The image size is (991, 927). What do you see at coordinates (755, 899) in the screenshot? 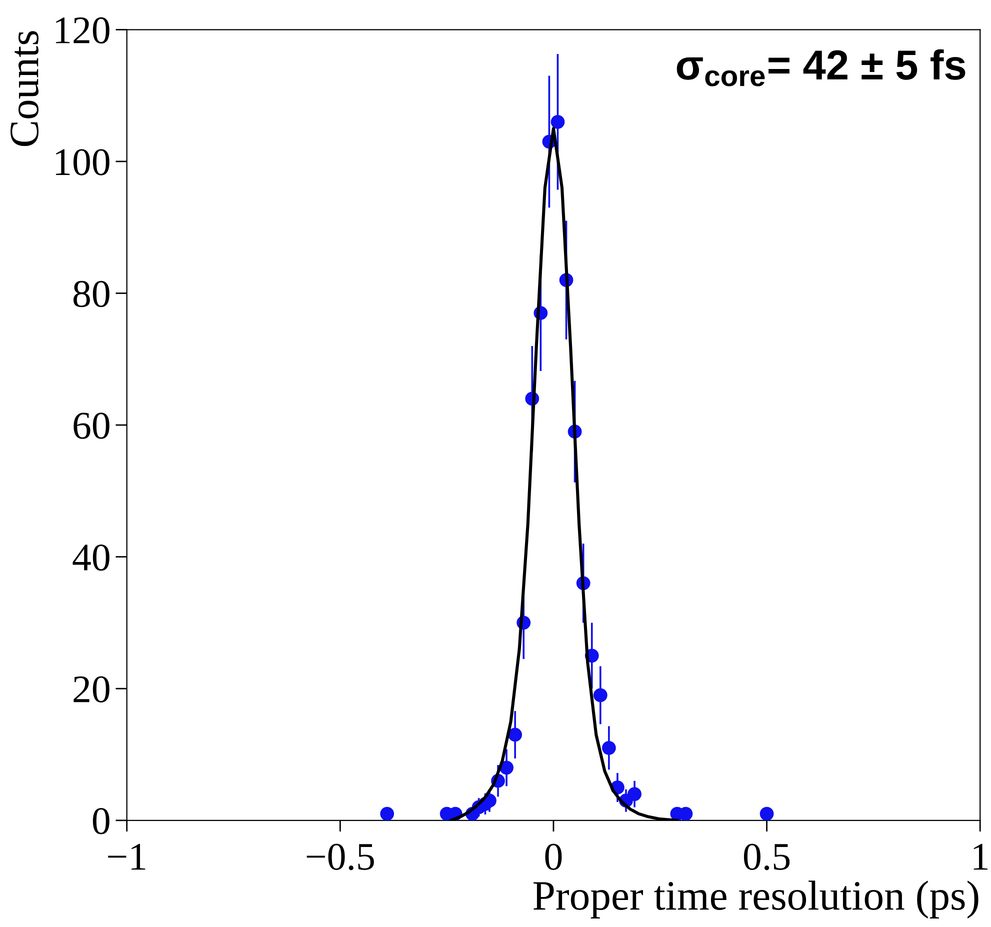
I see `x-axis-title: Proper time resolution (ps)` at bounding box center [755, 899].